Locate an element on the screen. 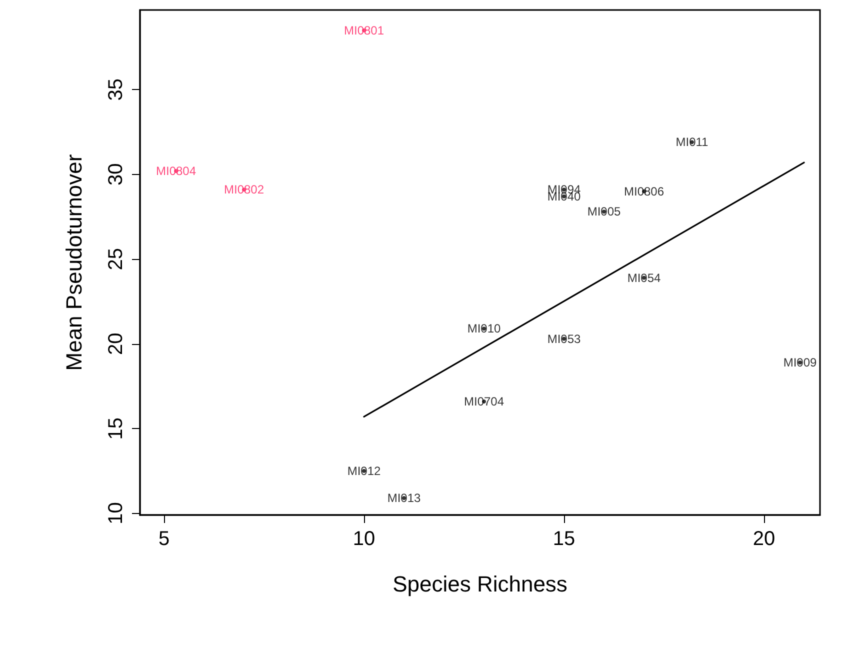  data-label: MI053 is located at coordinates (564, 339).